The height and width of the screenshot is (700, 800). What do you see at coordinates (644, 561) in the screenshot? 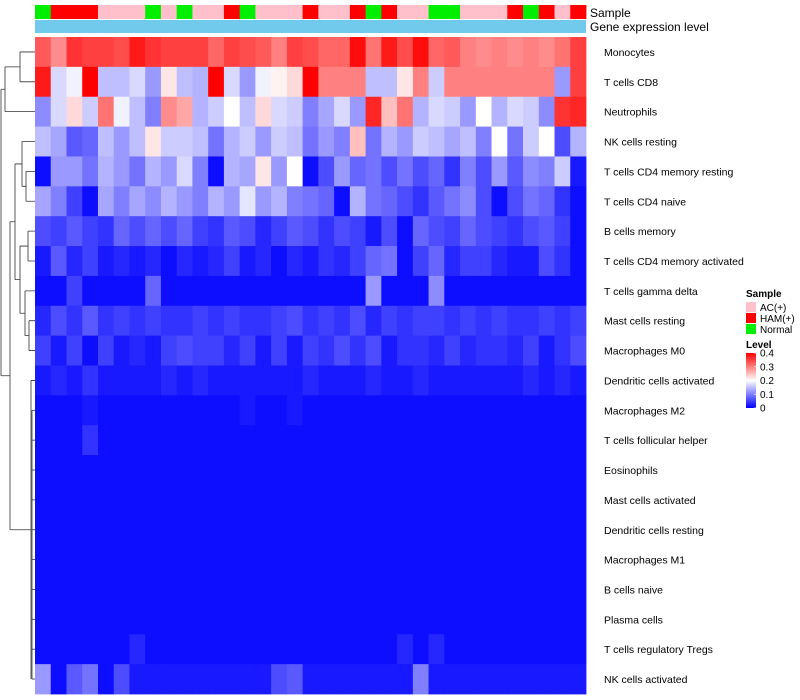
I see `row-label: Macrophages M1` at bounding box center [644, 561].